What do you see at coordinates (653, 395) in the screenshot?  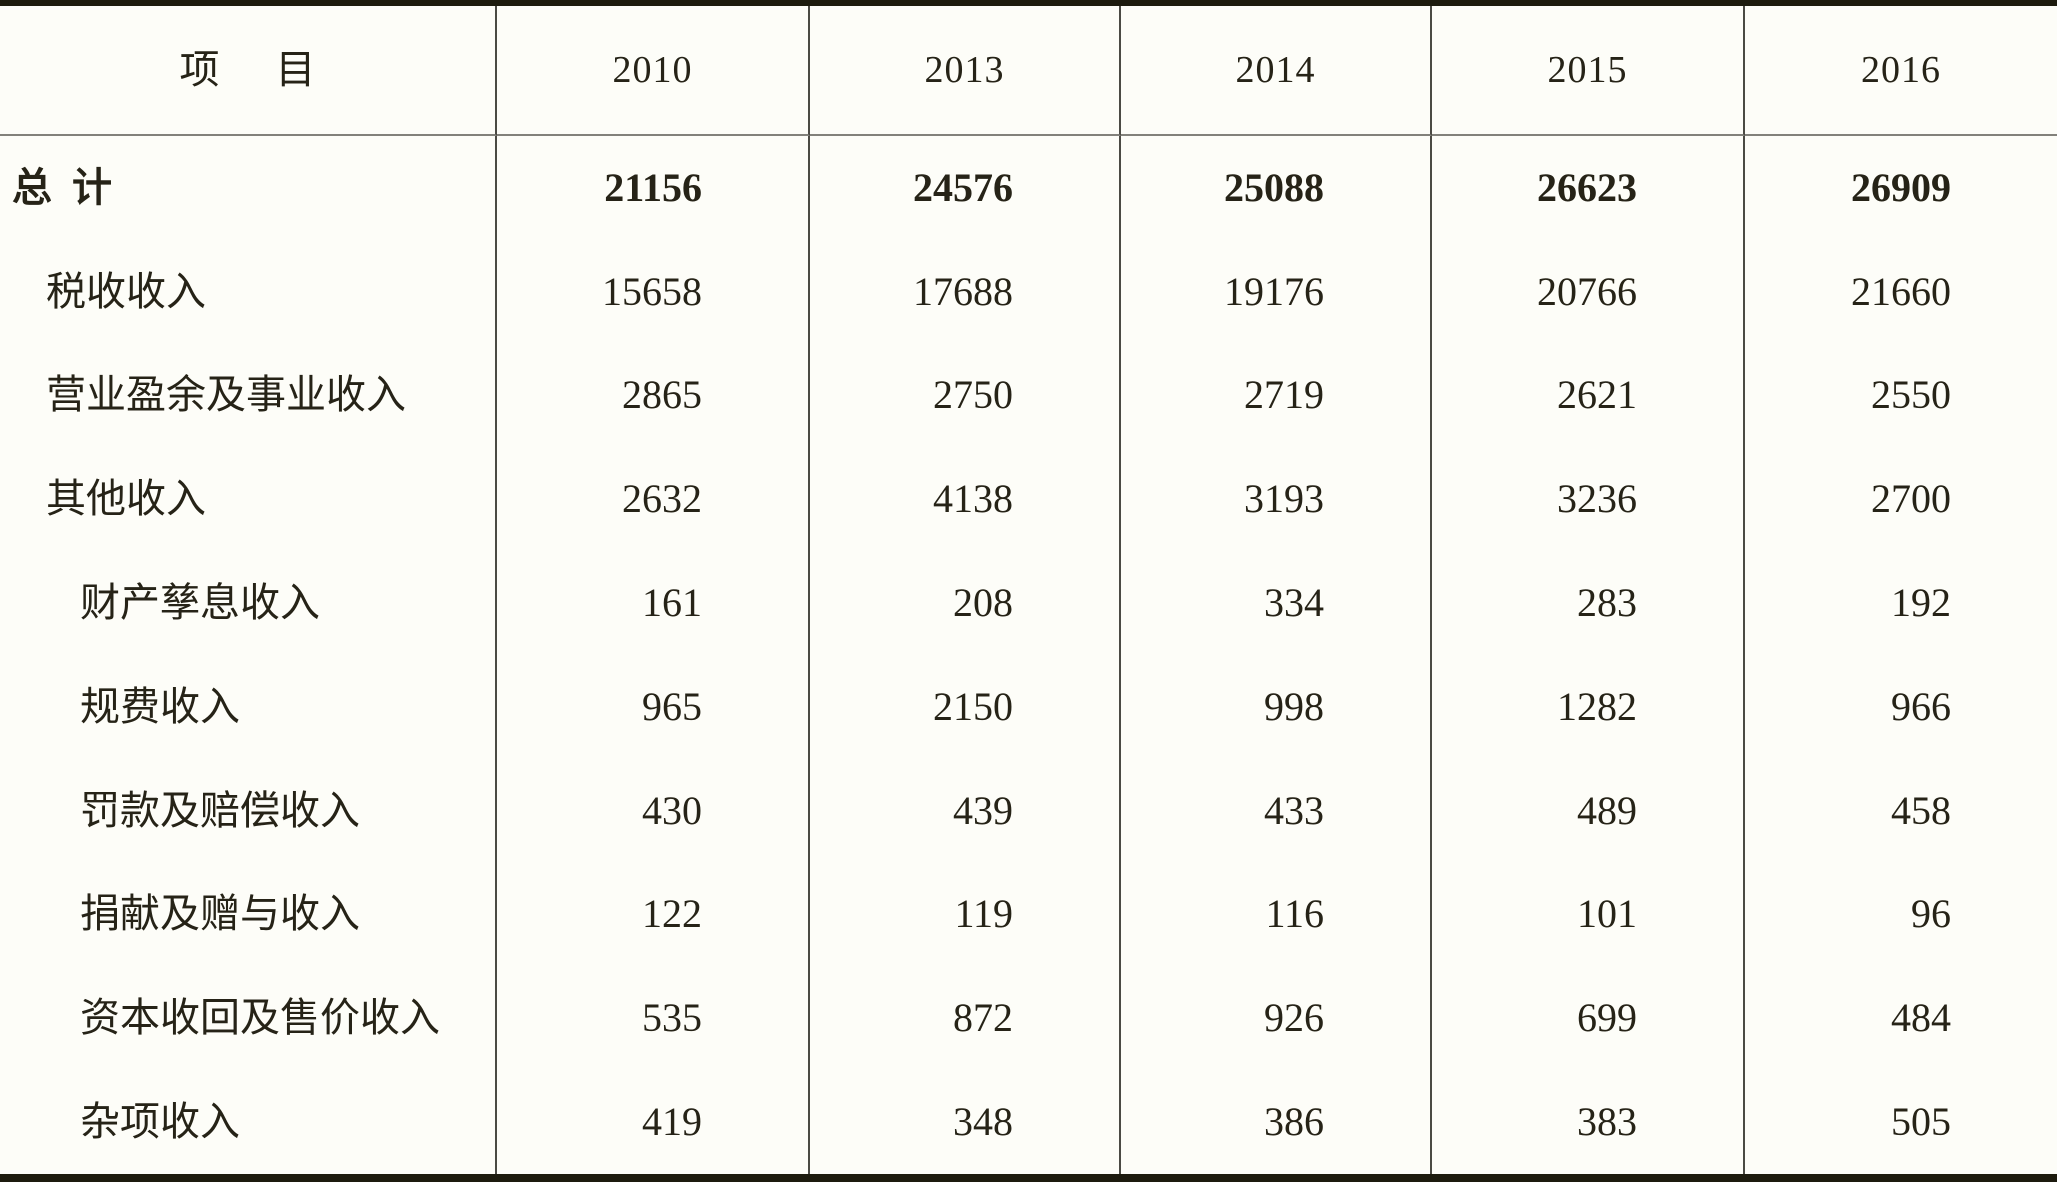 I see `cell-operating-2010: 2865` at bounding box center [653, 395].